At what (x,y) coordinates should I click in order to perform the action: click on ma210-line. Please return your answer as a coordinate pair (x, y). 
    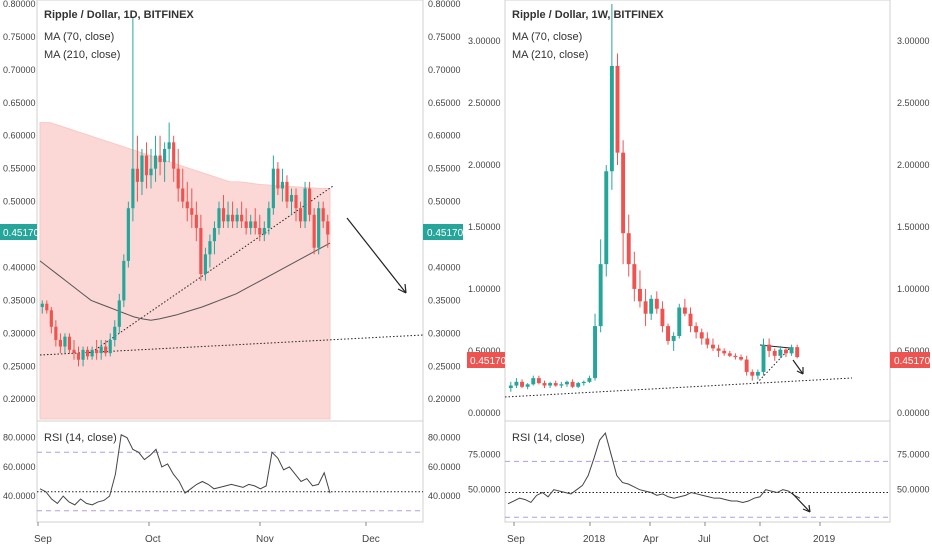
    Looking at the image, I should click on (185, 281).